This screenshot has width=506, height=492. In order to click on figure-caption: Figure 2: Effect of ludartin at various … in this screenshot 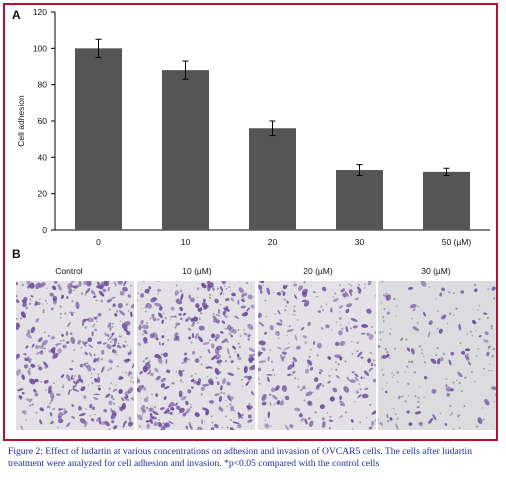, I will do `click(256, 458)`.